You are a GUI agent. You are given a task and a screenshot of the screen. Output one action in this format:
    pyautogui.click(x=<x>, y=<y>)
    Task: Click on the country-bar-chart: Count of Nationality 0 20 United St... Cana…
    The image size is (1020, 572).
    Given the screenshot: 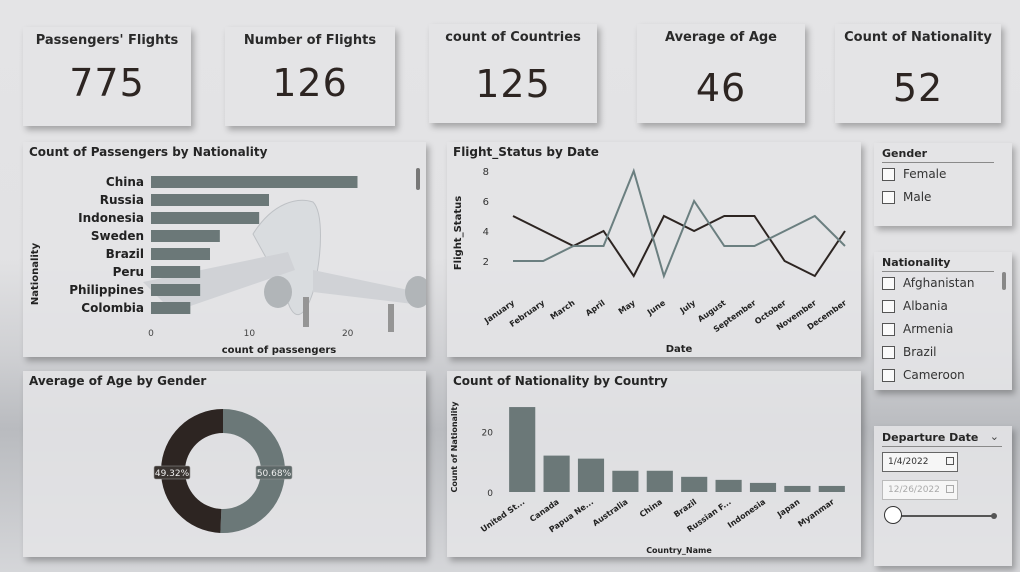 What is the action you would take?
    pyautogui.click(x=647, y=478)
    